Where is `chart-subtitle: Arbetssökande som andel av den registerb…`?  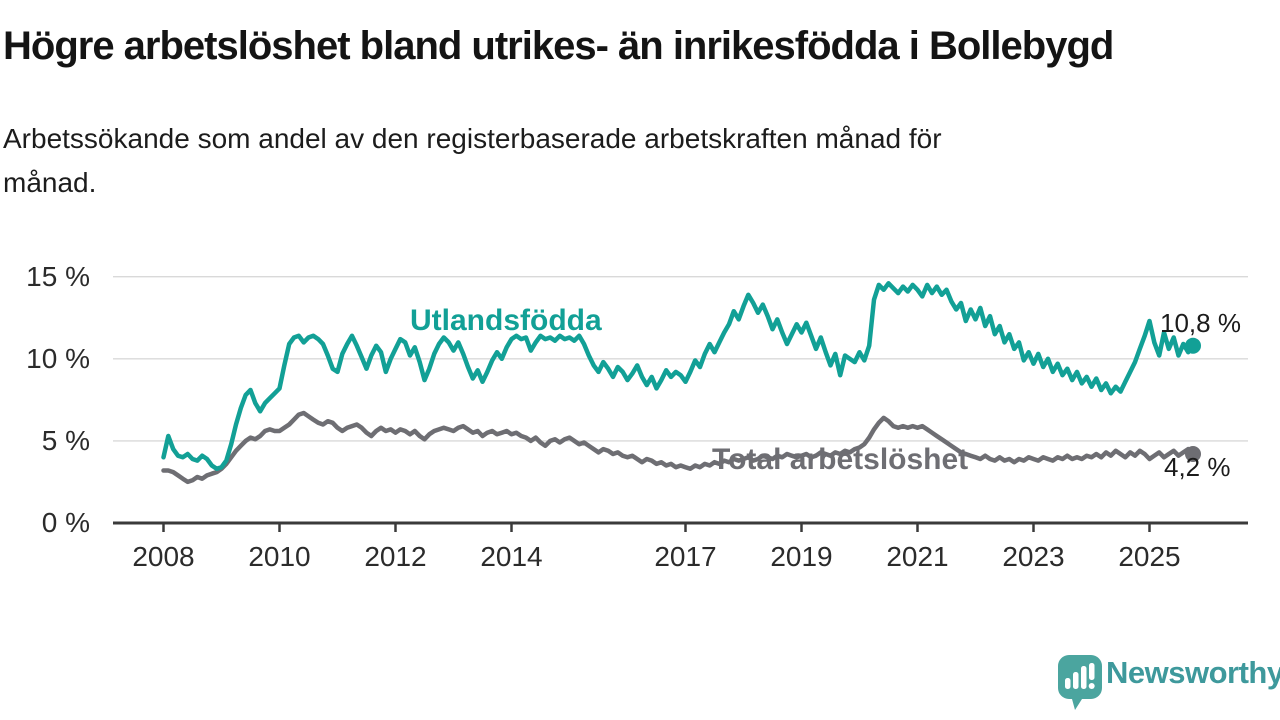
chart-subtitle: Arbetssökande som andel av den registerb… is located at coordinates (603, 161).